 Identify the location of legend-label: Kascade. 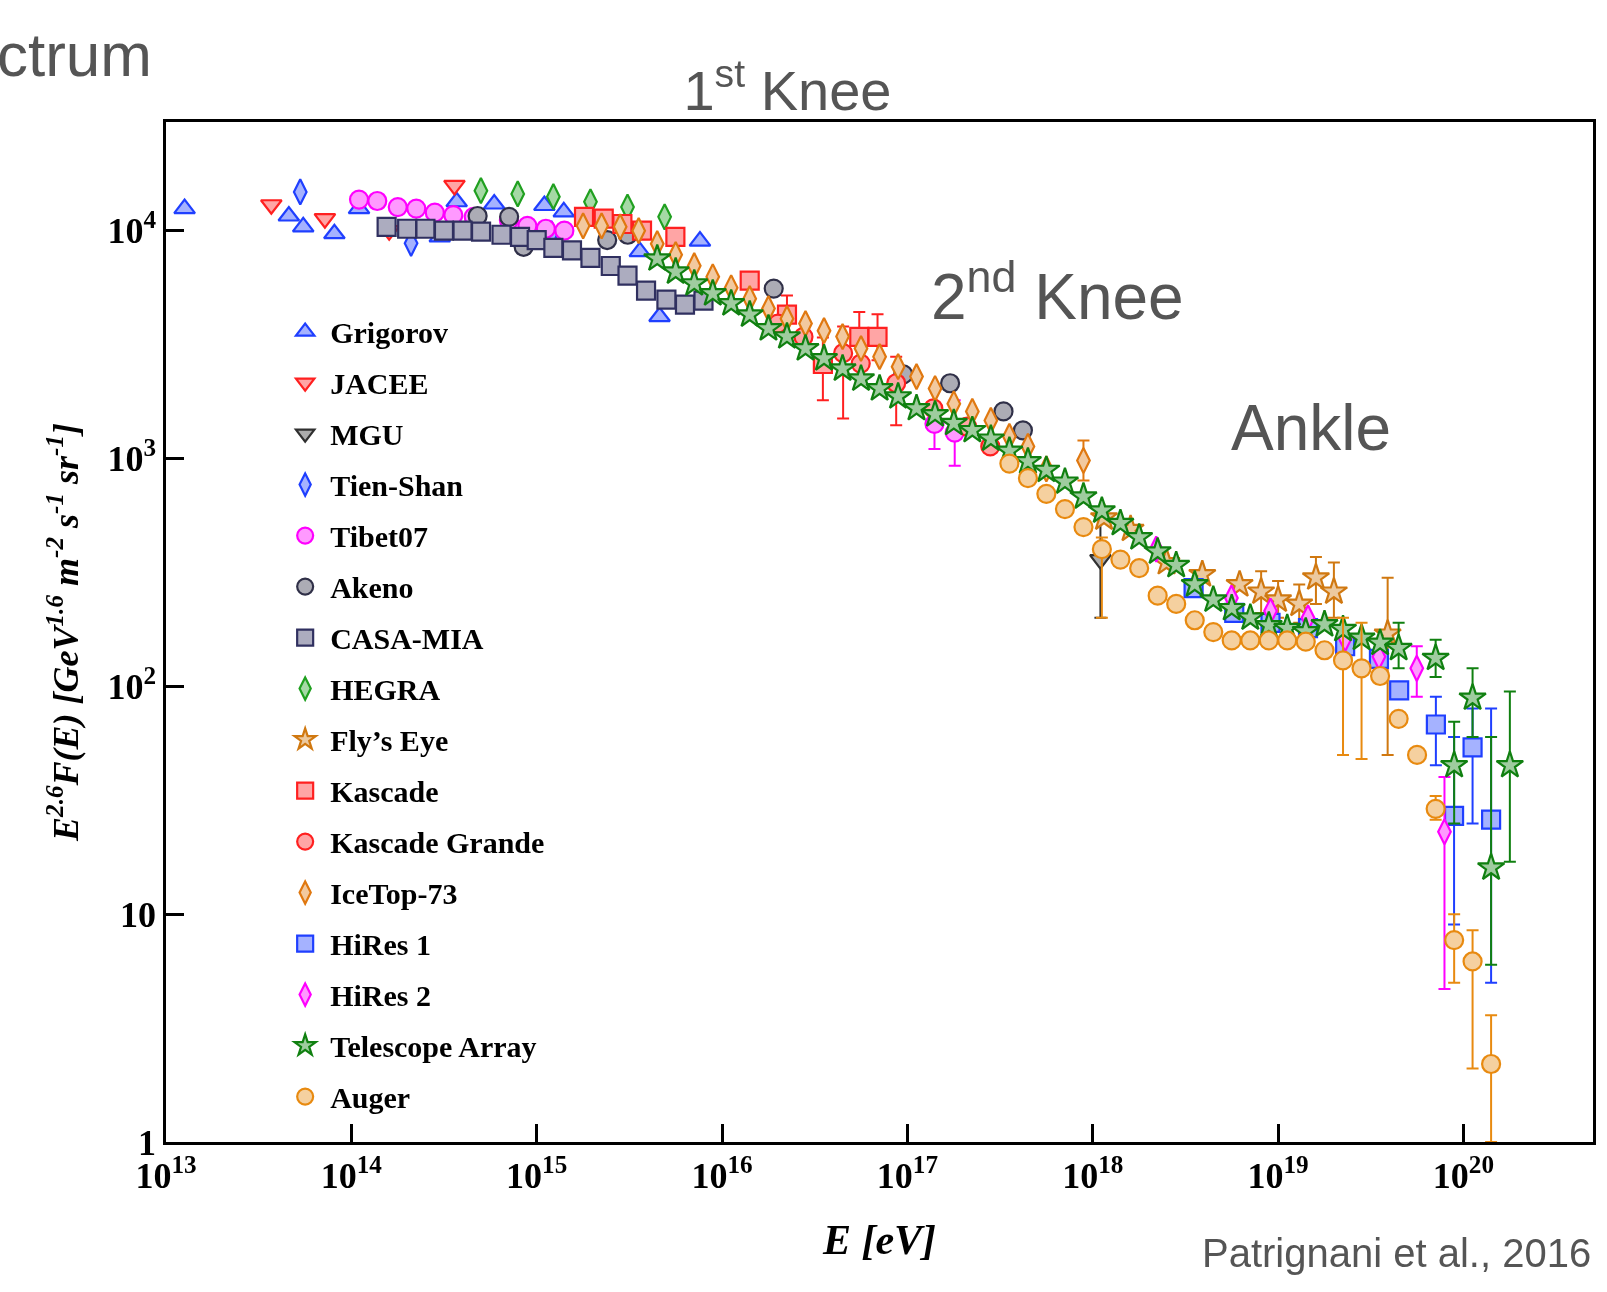
(384, 792).